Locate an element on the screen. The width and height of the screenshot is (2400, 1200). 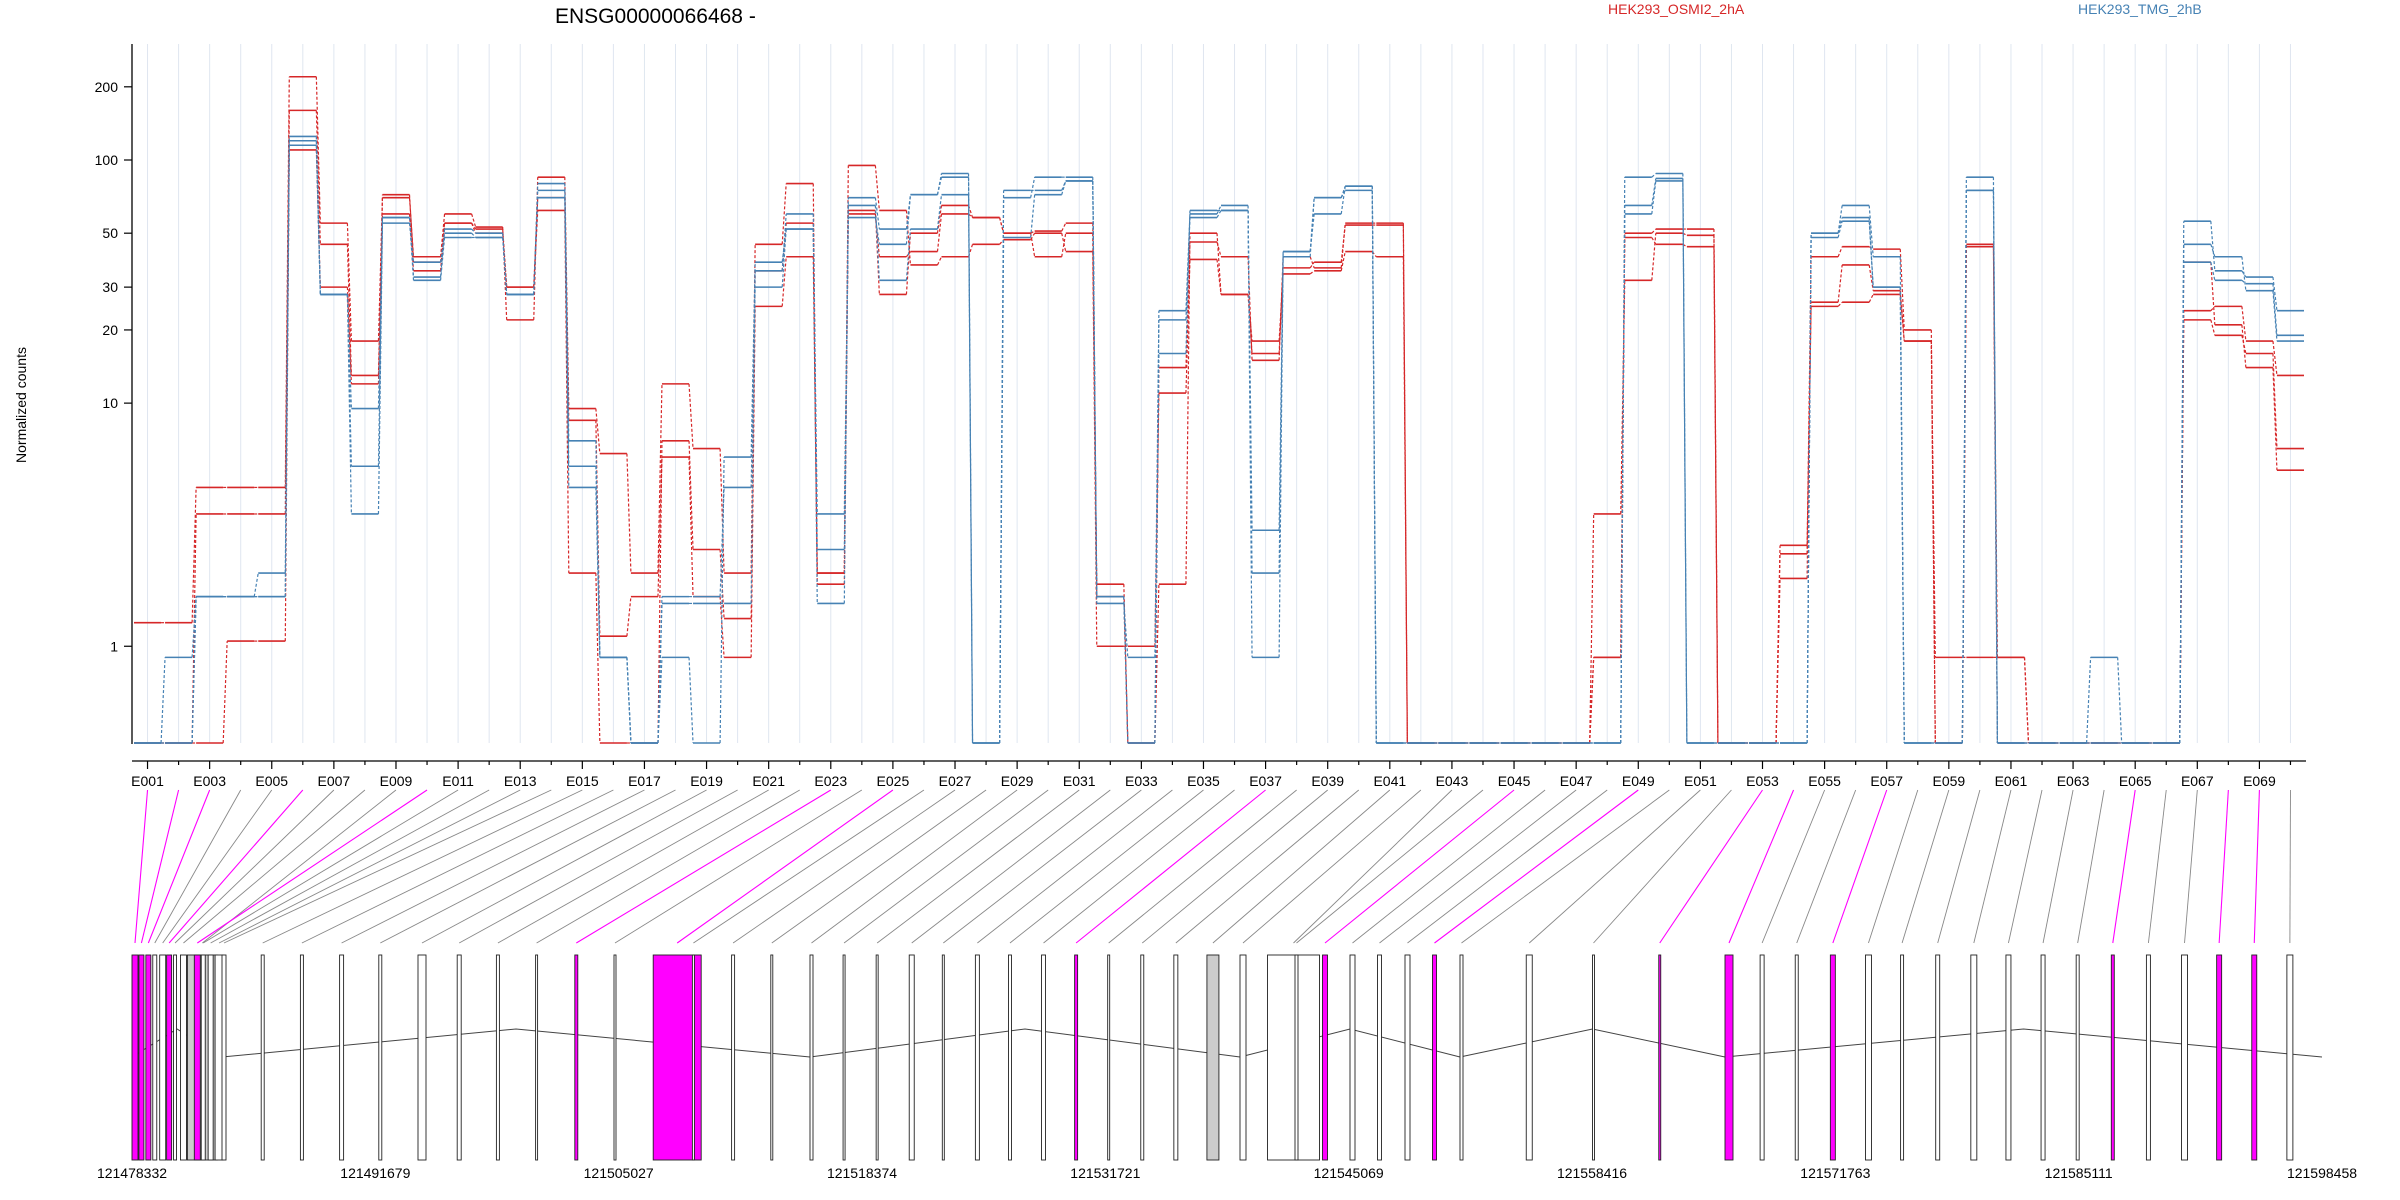
x-tick-label: E037 is located at coordinates (1265, 781).